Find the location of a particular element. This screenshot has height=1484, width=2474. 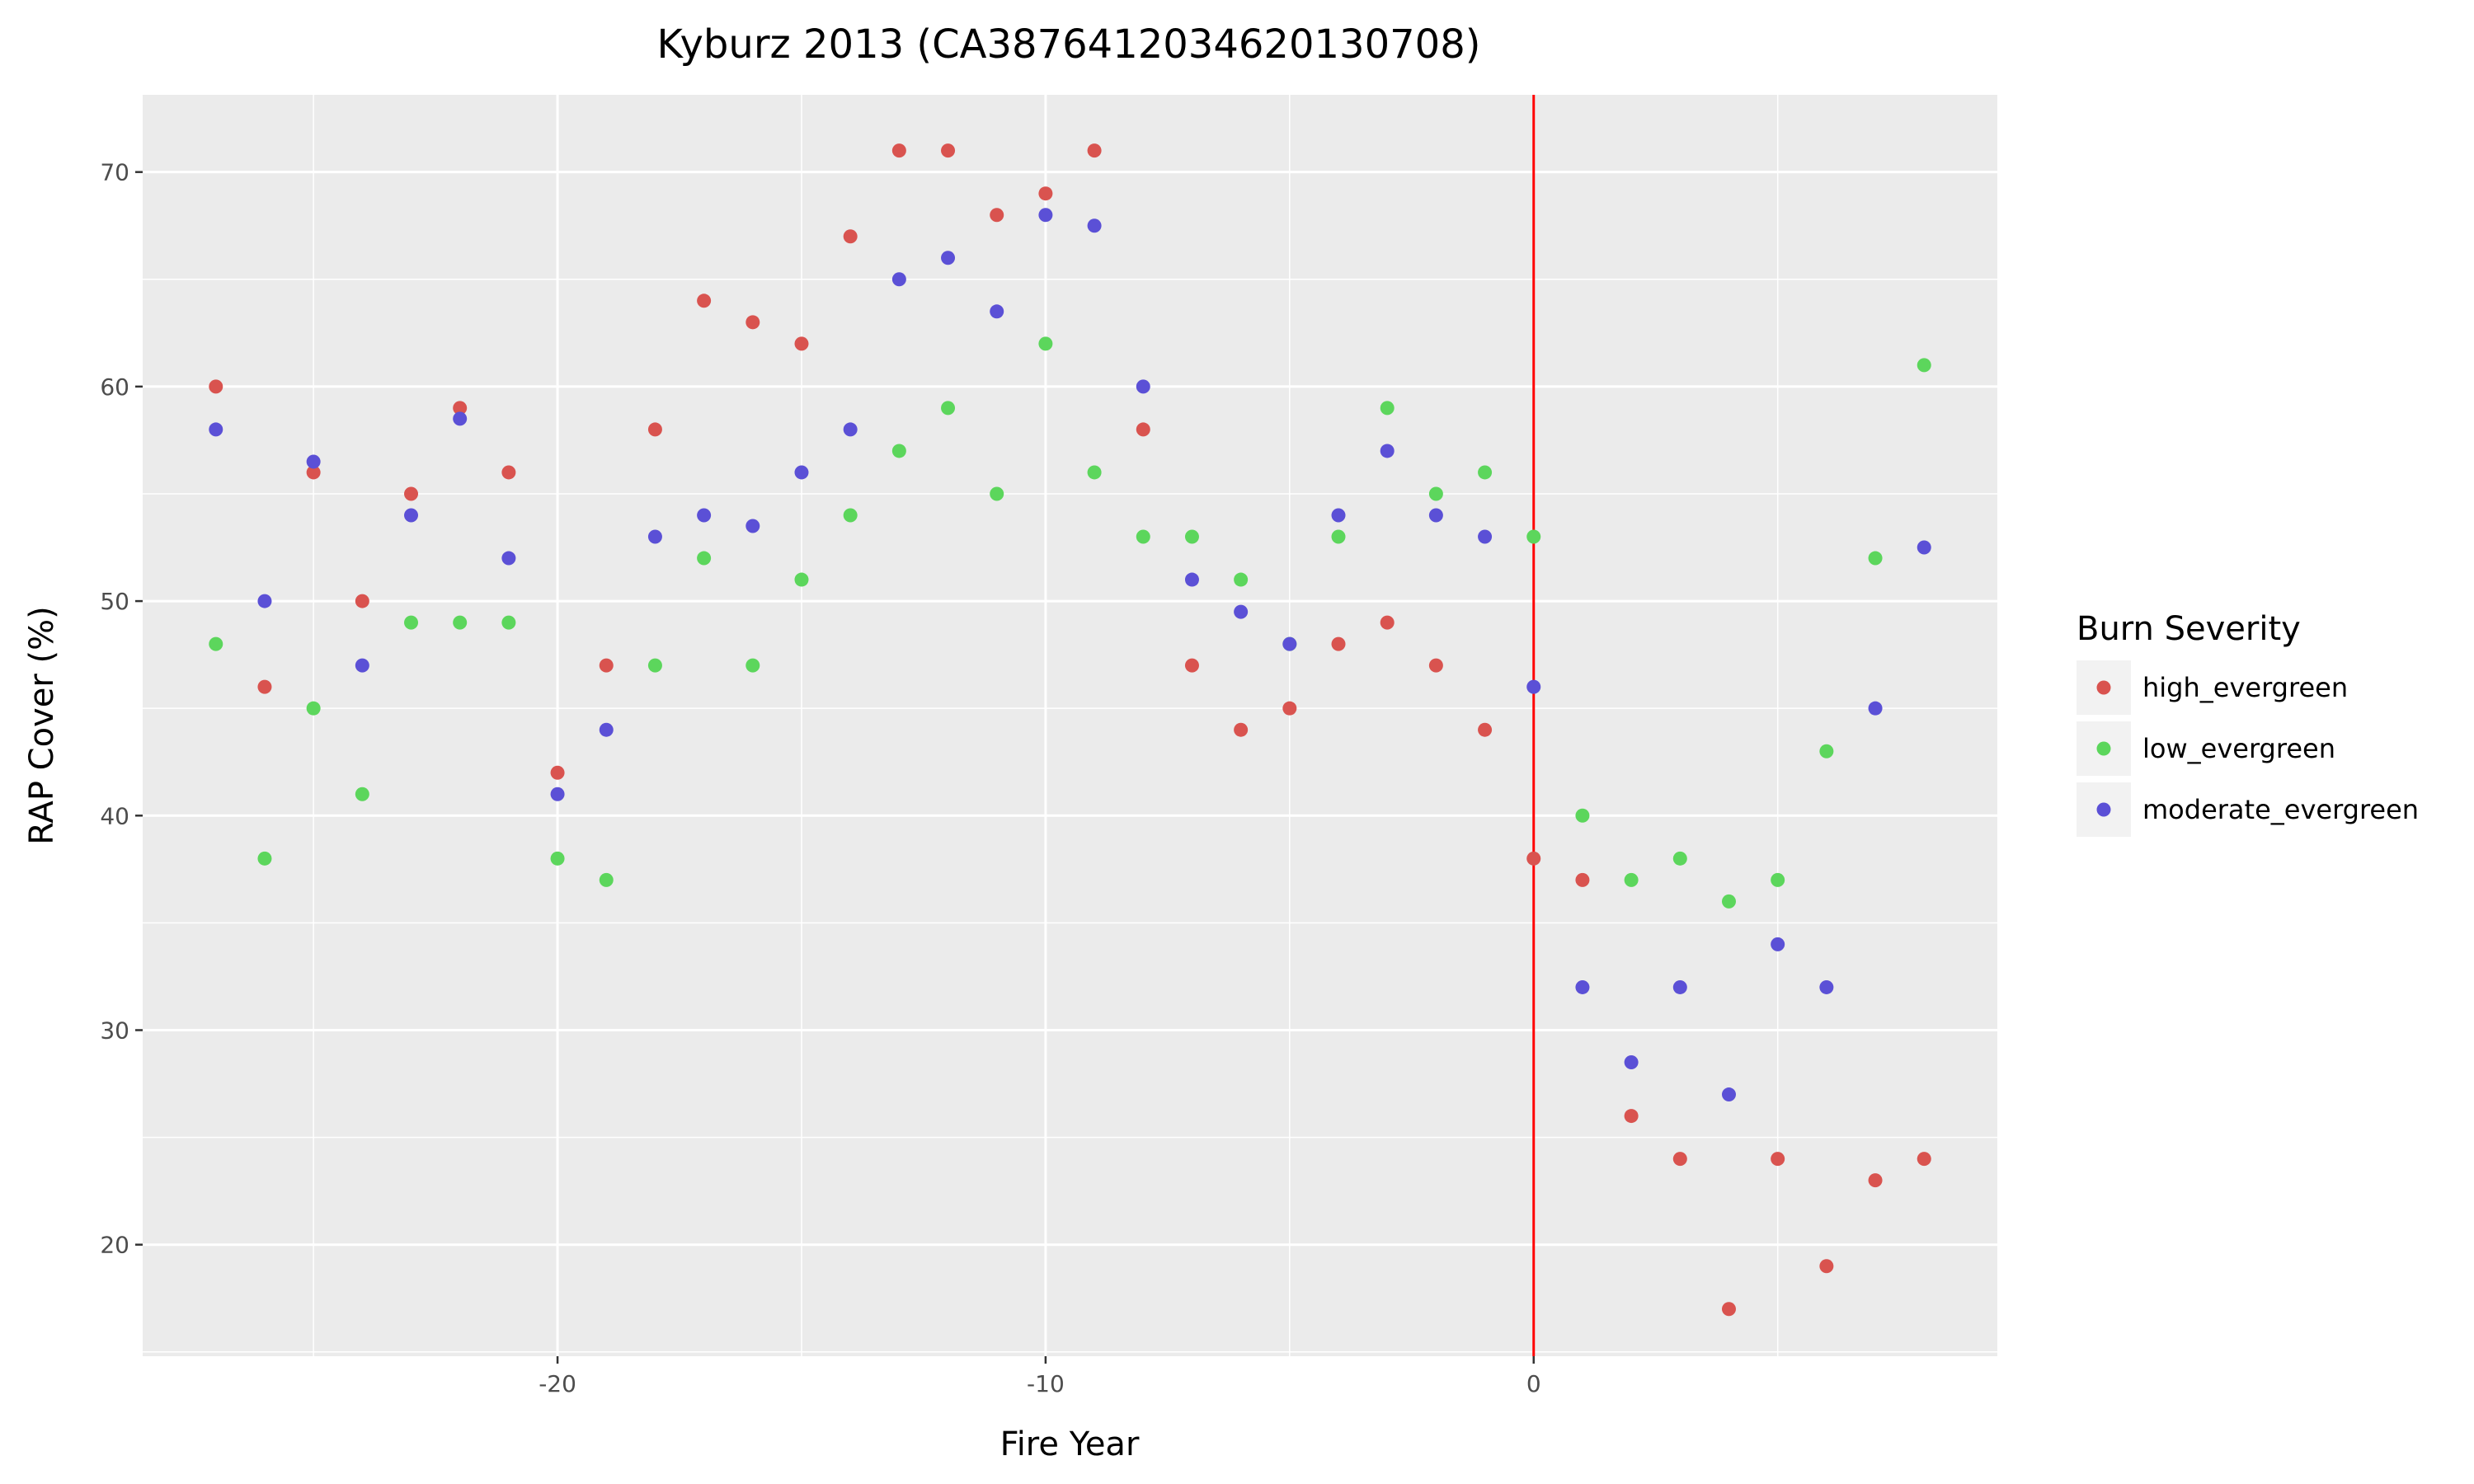

y-tick-label: 60 is located at coordinates (114, 387).